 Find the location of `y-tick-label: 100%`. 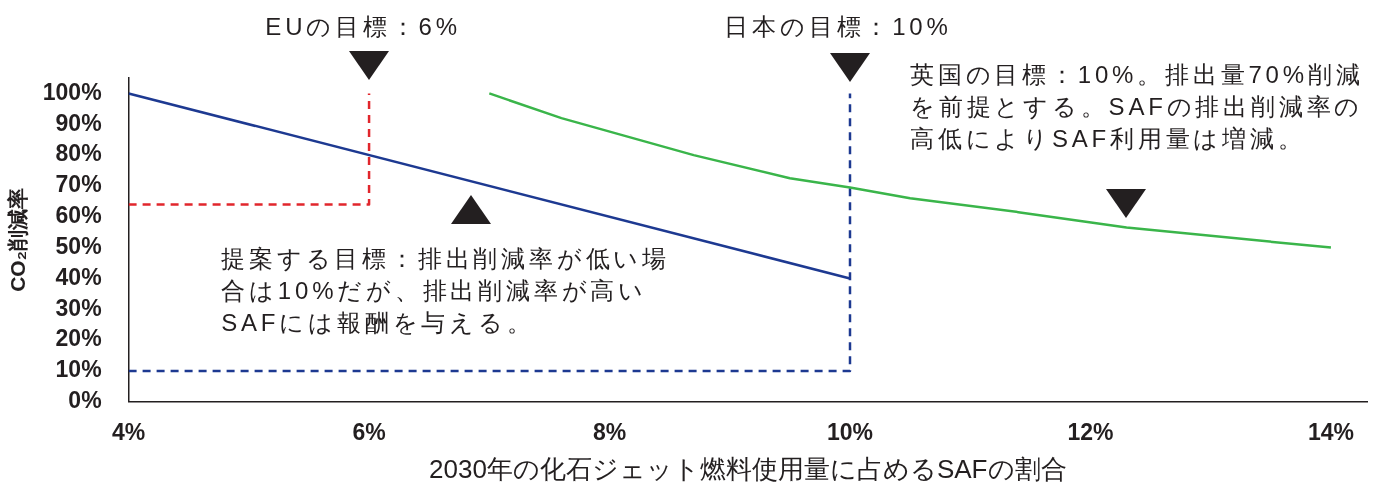

y-tick-label: 100% is located at coordinates (72, 91).